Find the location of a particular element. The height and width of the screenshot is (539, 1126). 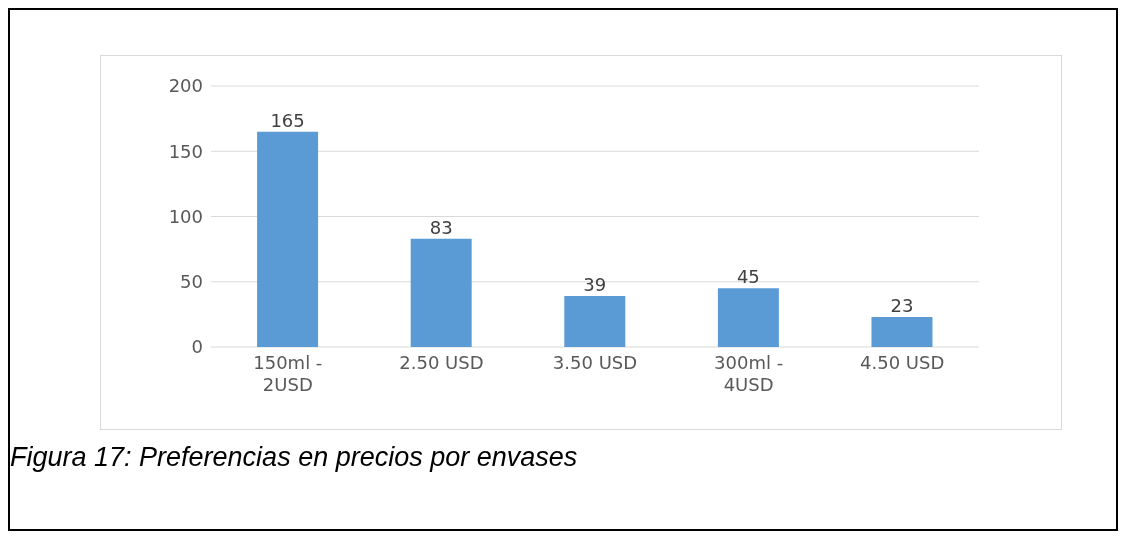

x-tick-label: 300ml - 4USD is located at coordinates (749, 373).